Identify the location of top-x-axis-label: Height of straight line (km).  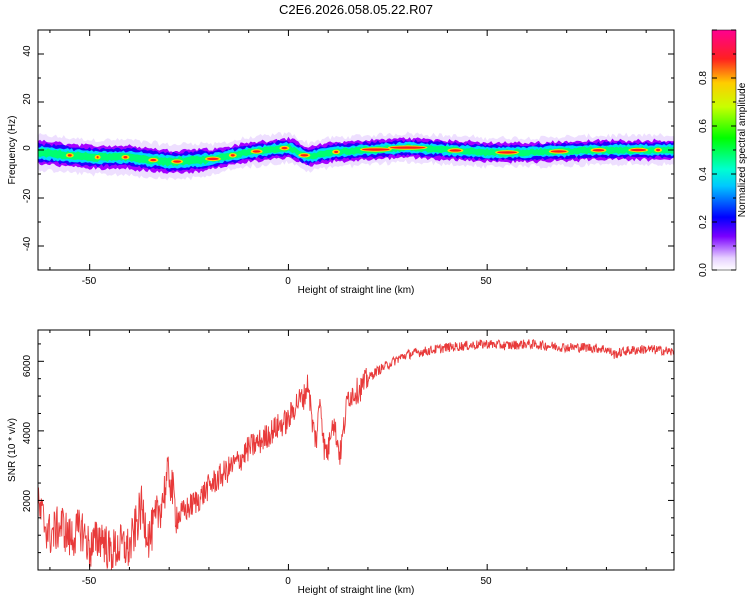
(356, 290).